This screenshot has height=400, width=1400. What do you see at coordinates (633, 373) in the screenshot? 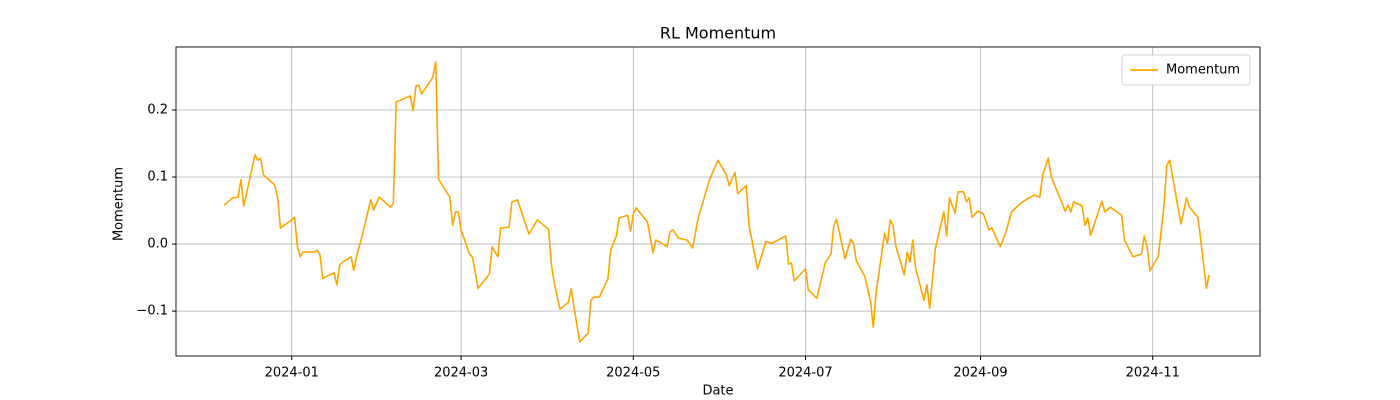
I see `x-tick-label: 2024-05` at bounding box center [633, 373].